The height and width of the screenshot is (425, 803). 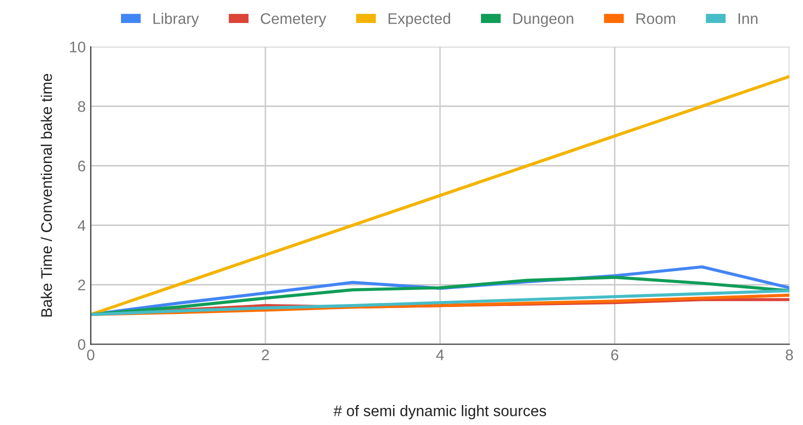 What do you see at coordinates (440, 412) in the screenshot?
I see `x-axis-title: # of semi dynamic light sources` at bounding box center [440, 412].